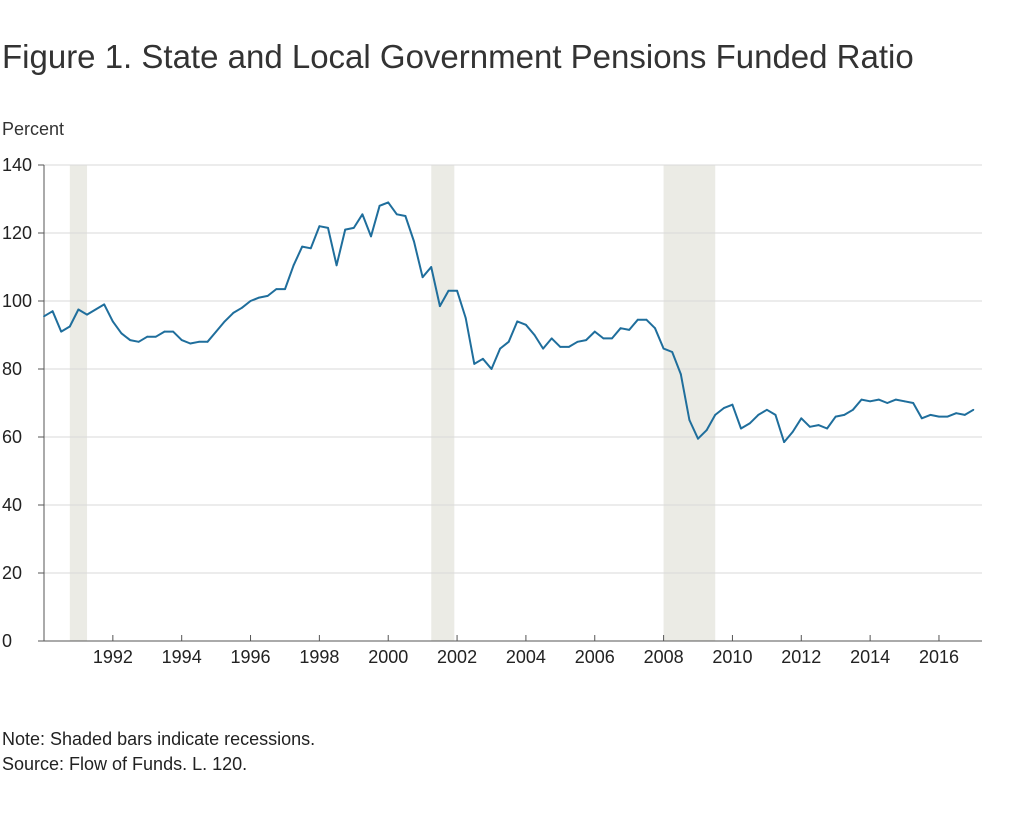 The height and width of the screenshot is (823, 1024). Describe the element at coordinates (939, 657) in the screenshot. I see `x-tick-label: 2016` at that location.